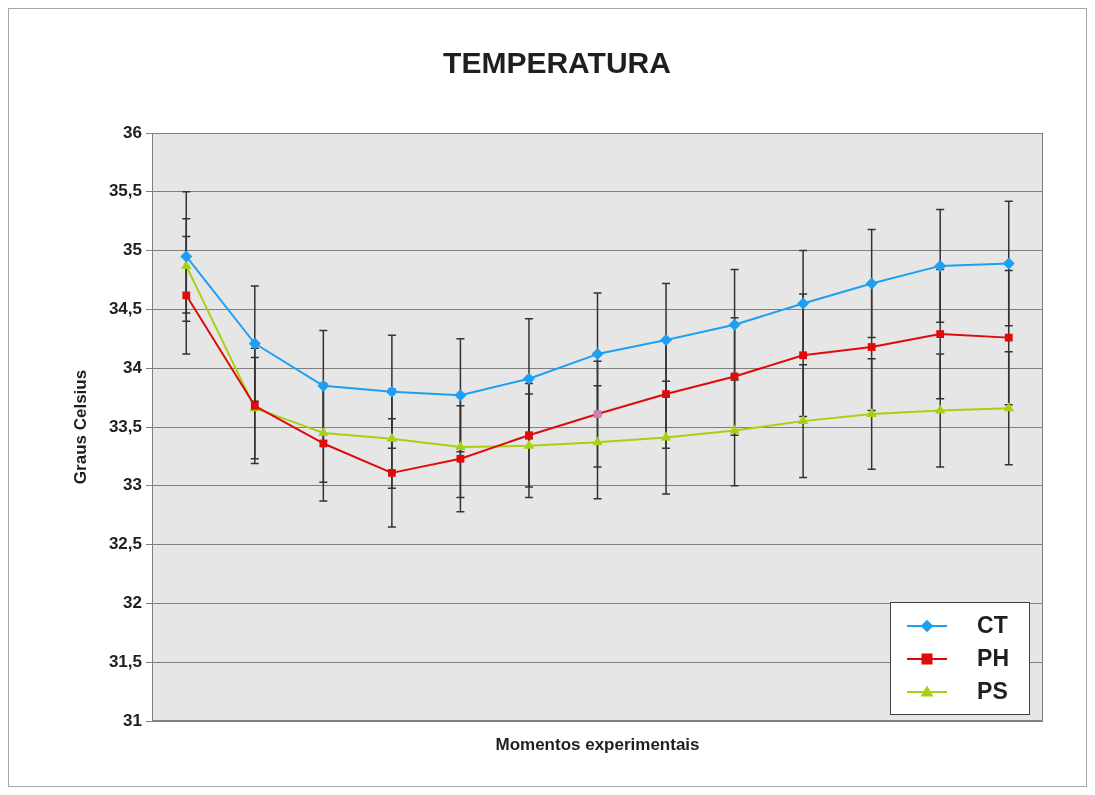 This screenshot has width=1095, height=795. What do you see at coordinates (125, 661) in the screenshot?
I see `y-tick-label: 31,5` at bounding box center [125, 661].